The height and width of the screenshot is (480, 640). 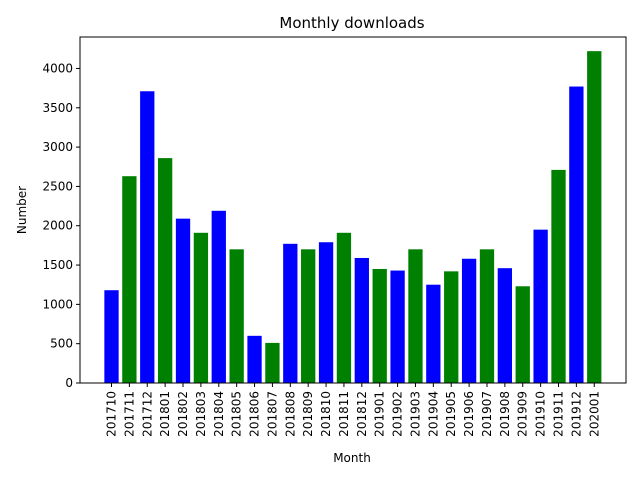 What do you see at coordinates (415, 414) in the screenshot?
I see `x-tick-label-201903: 201903` at bounding box center [415, 414].